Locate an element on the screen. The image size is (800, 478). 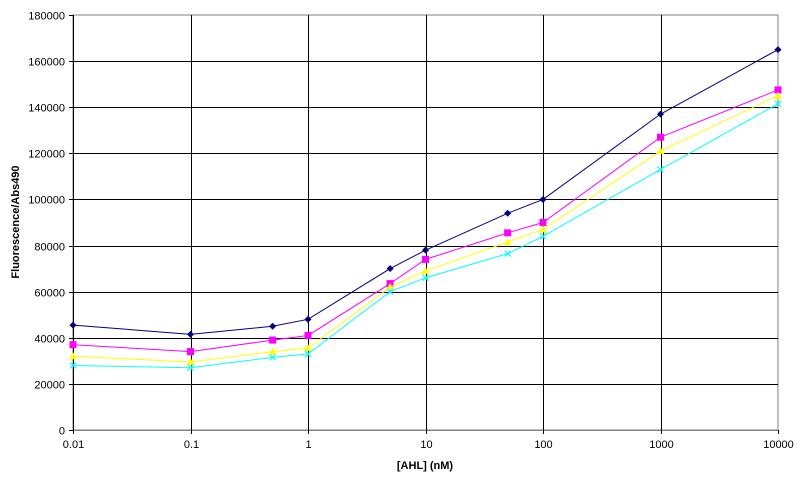
x-tick-label: 1000 is located at coordinates (661, 445).